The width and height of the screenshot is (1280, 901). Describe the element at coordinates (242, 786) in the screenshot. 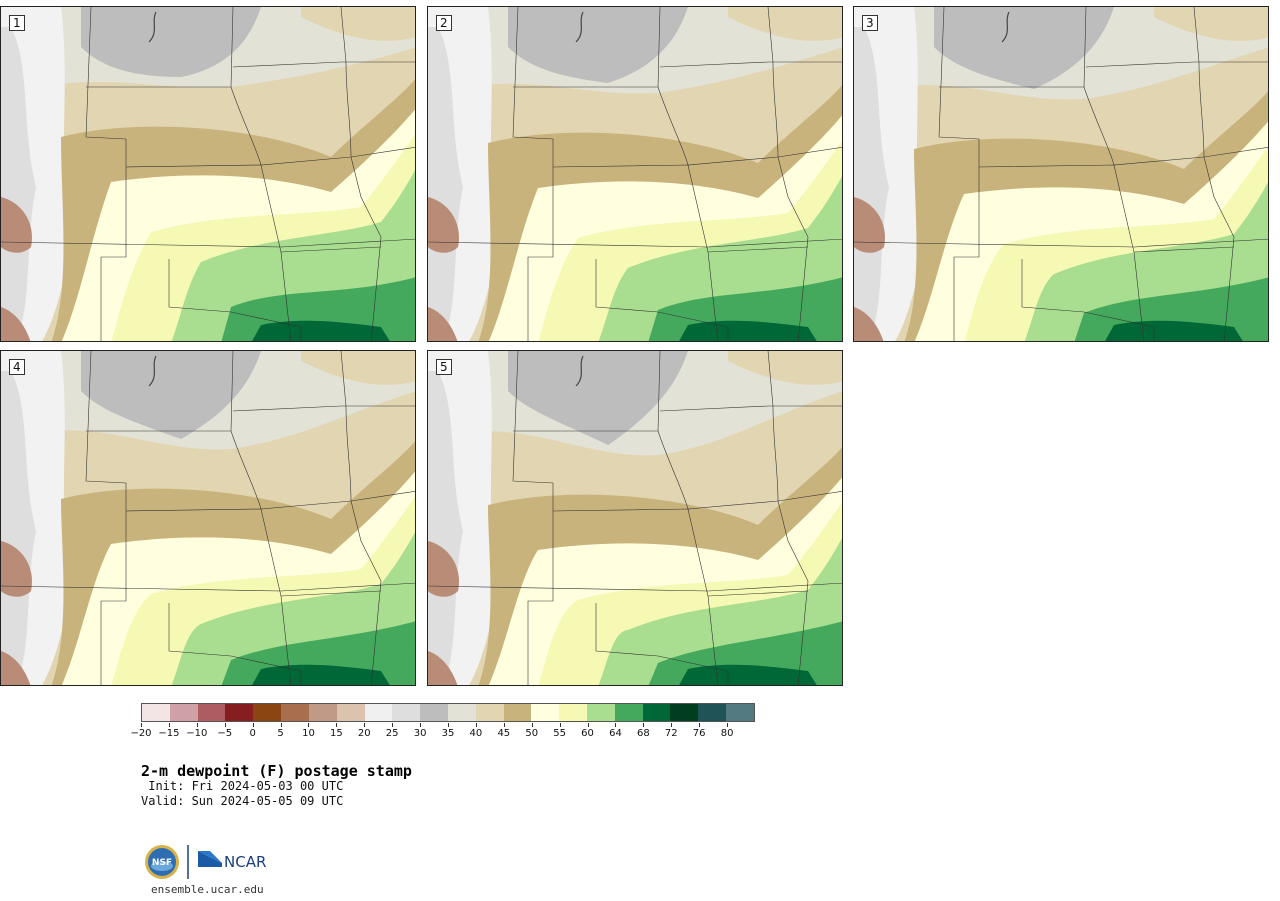

I see `init-time: Init: Fri 2024-05-03 00 UTC` at that location.